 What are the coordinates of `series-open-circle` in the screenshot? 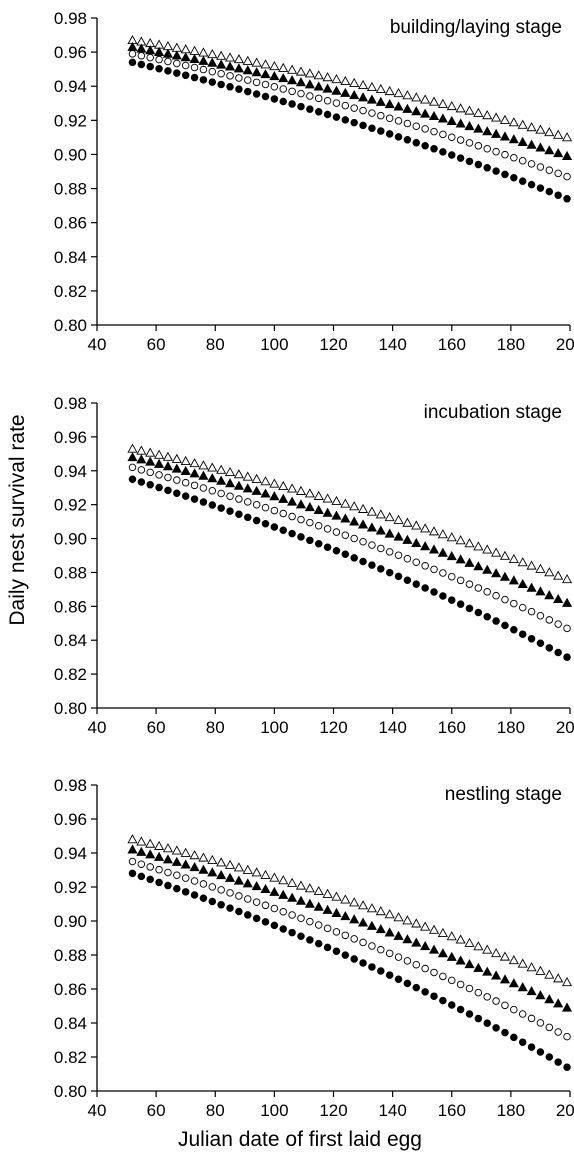 It's located at (349, 548).